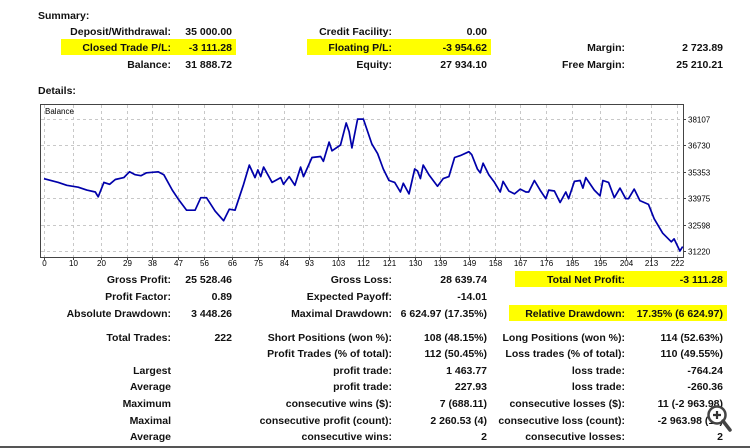 This screenshot has height=448, width=750. I want to click on x-tick-label: 38, so click(152, 263).